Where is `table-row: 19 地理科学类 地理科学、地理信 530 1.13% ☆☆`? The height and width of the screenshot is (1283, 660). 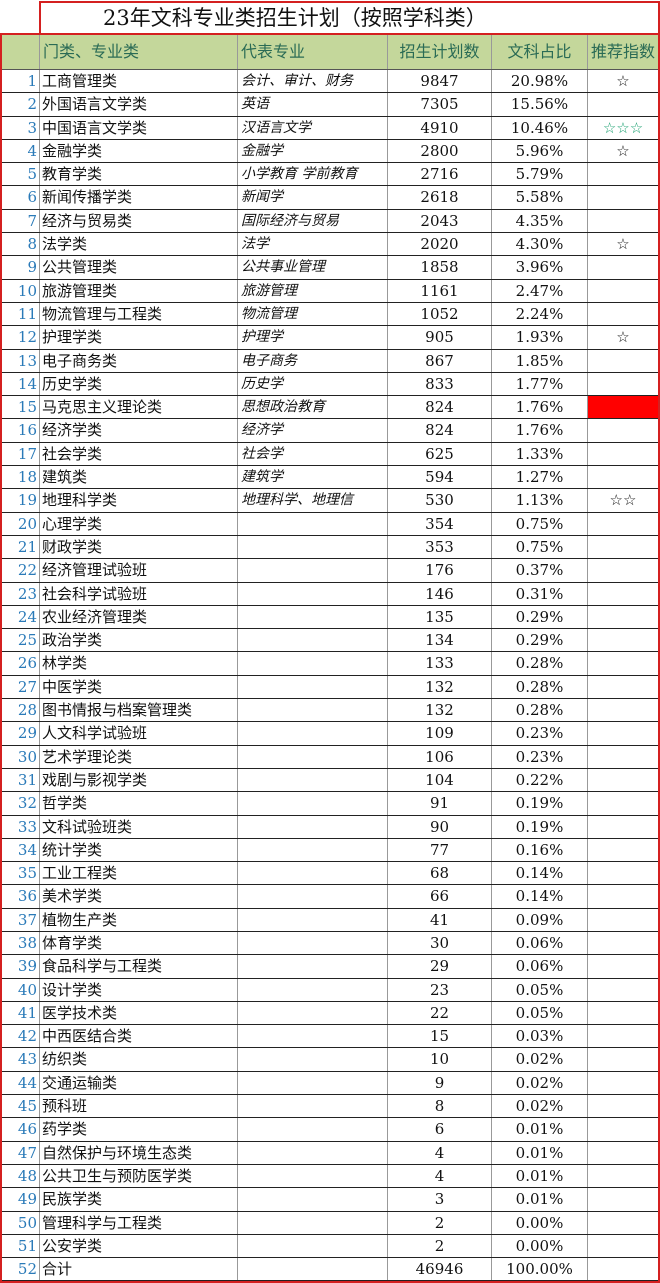
table-row: 19 地理科学类 地理科学、地理信 530 1.13% ☆☆ is located at coordinates (330, 501).